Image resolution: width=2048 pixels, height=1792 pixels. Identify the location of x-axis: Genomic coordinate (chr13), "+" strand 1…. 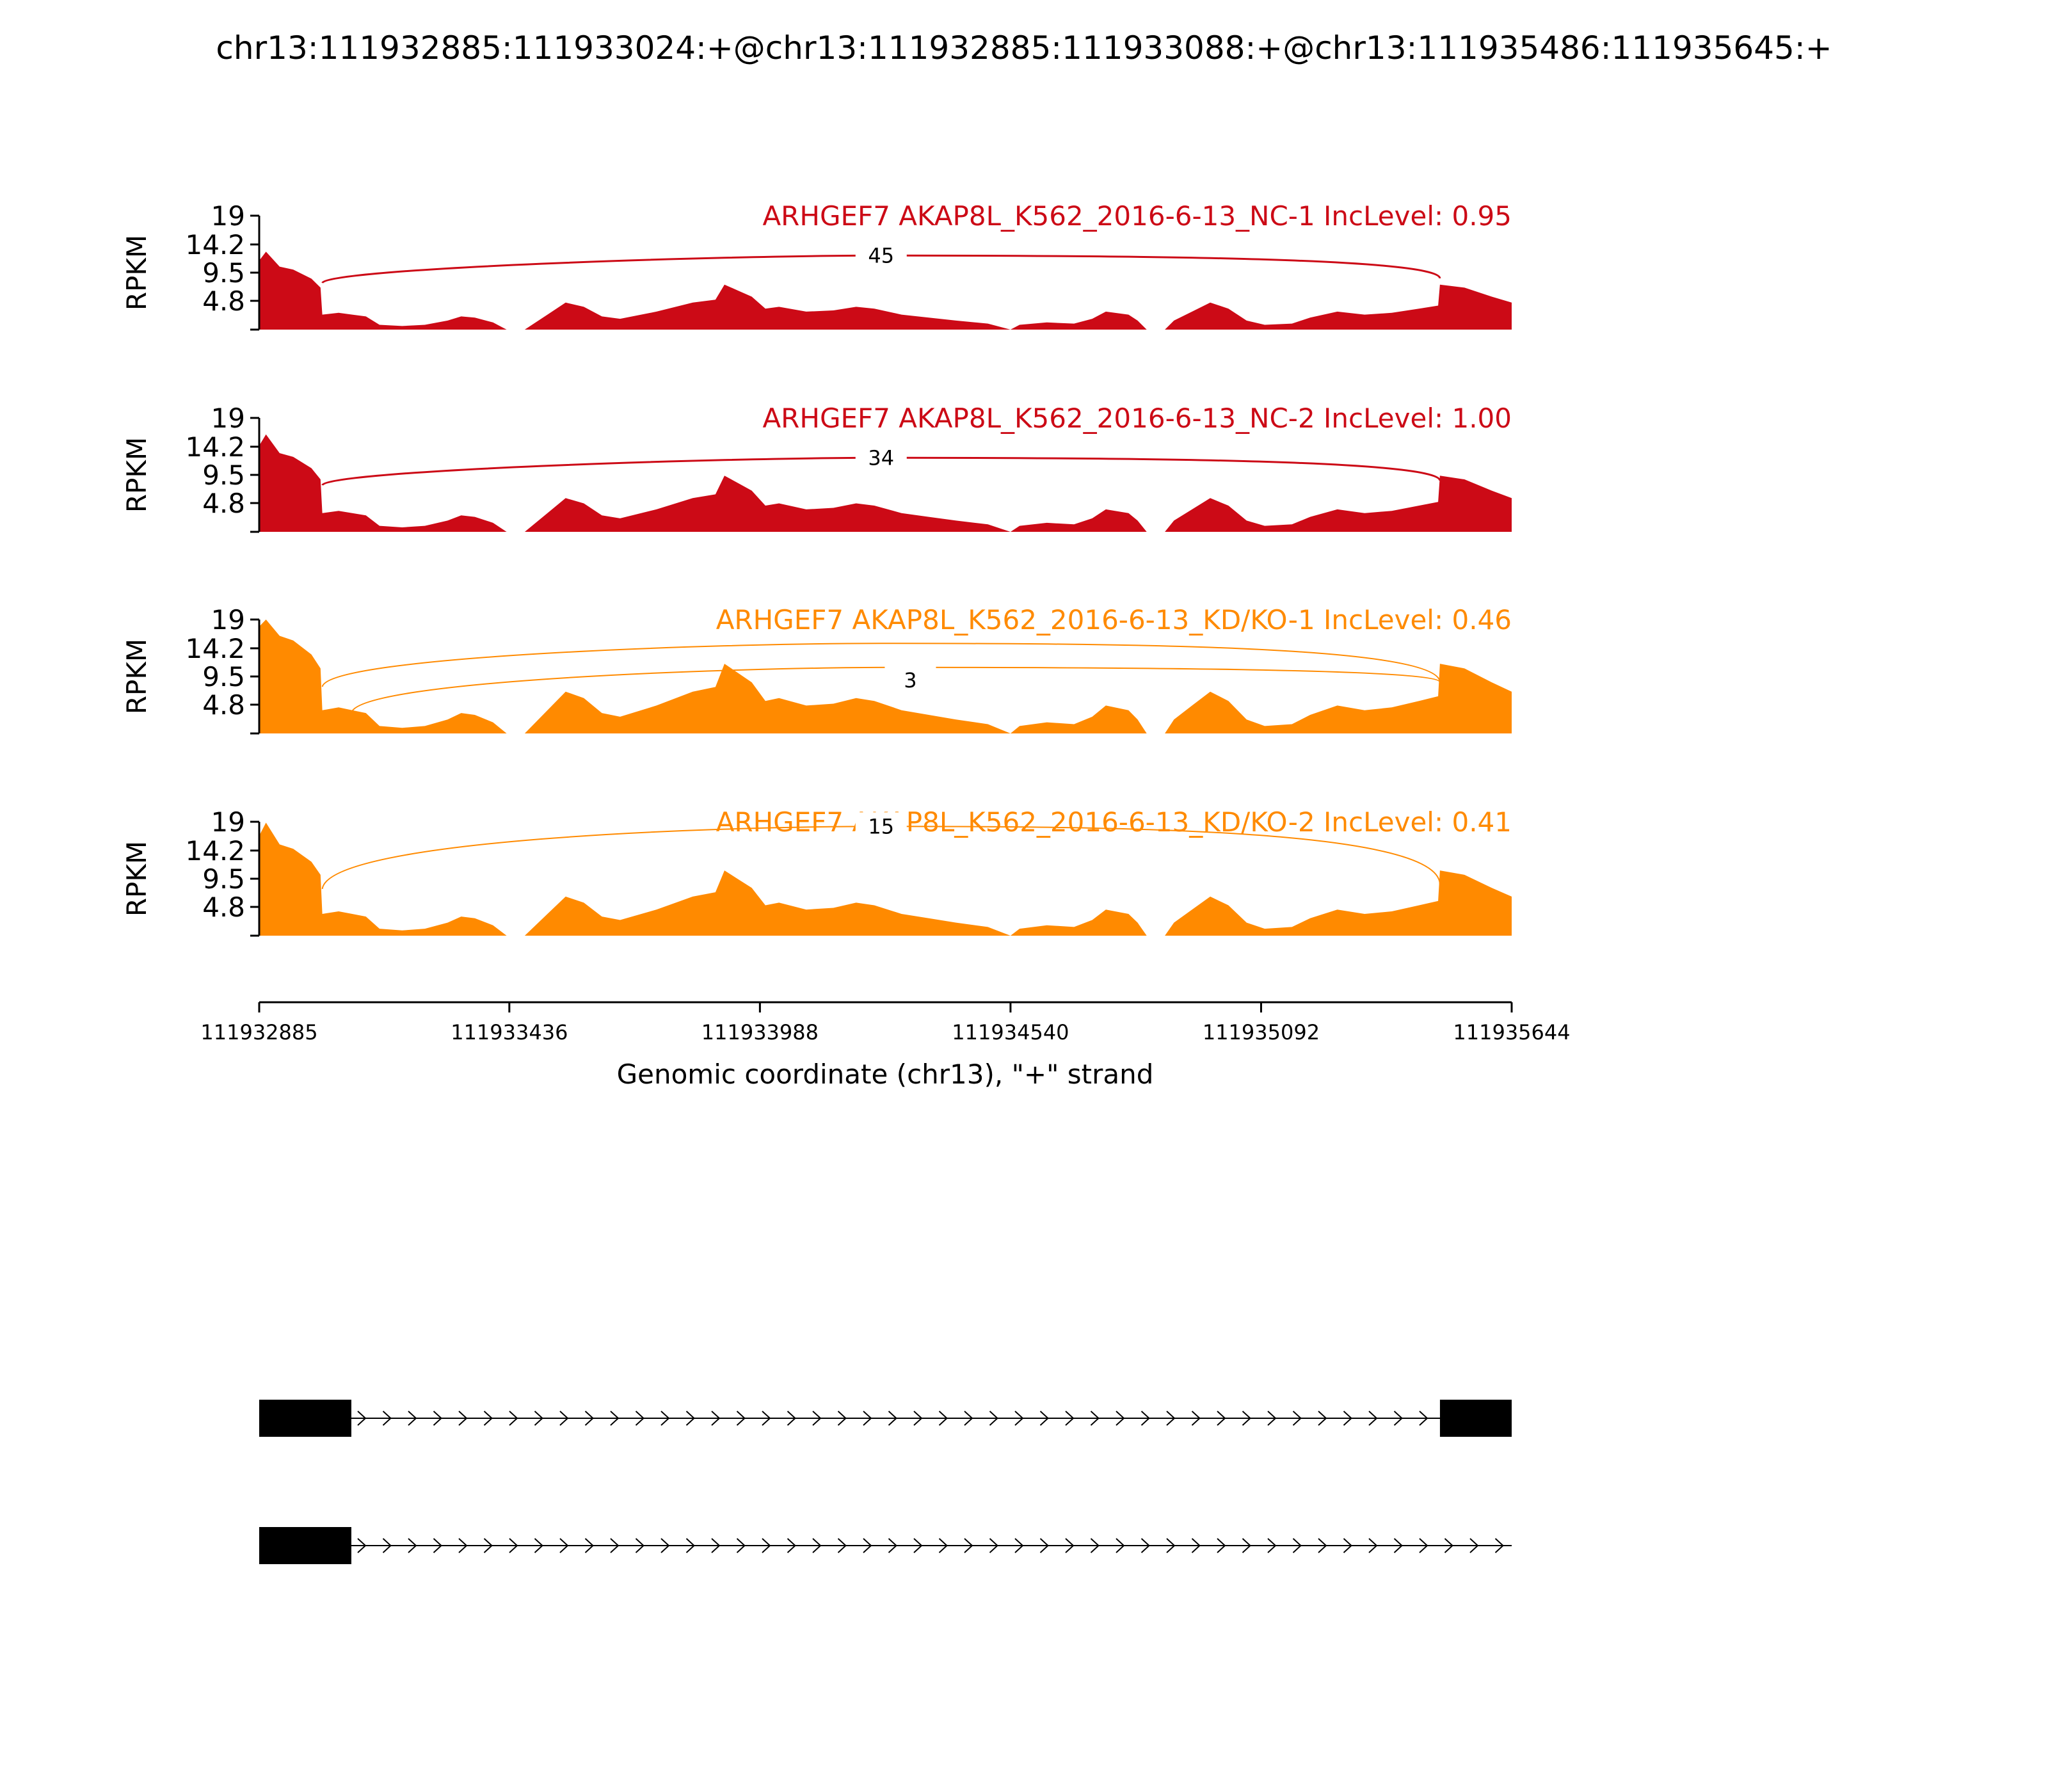
(885, 1045).